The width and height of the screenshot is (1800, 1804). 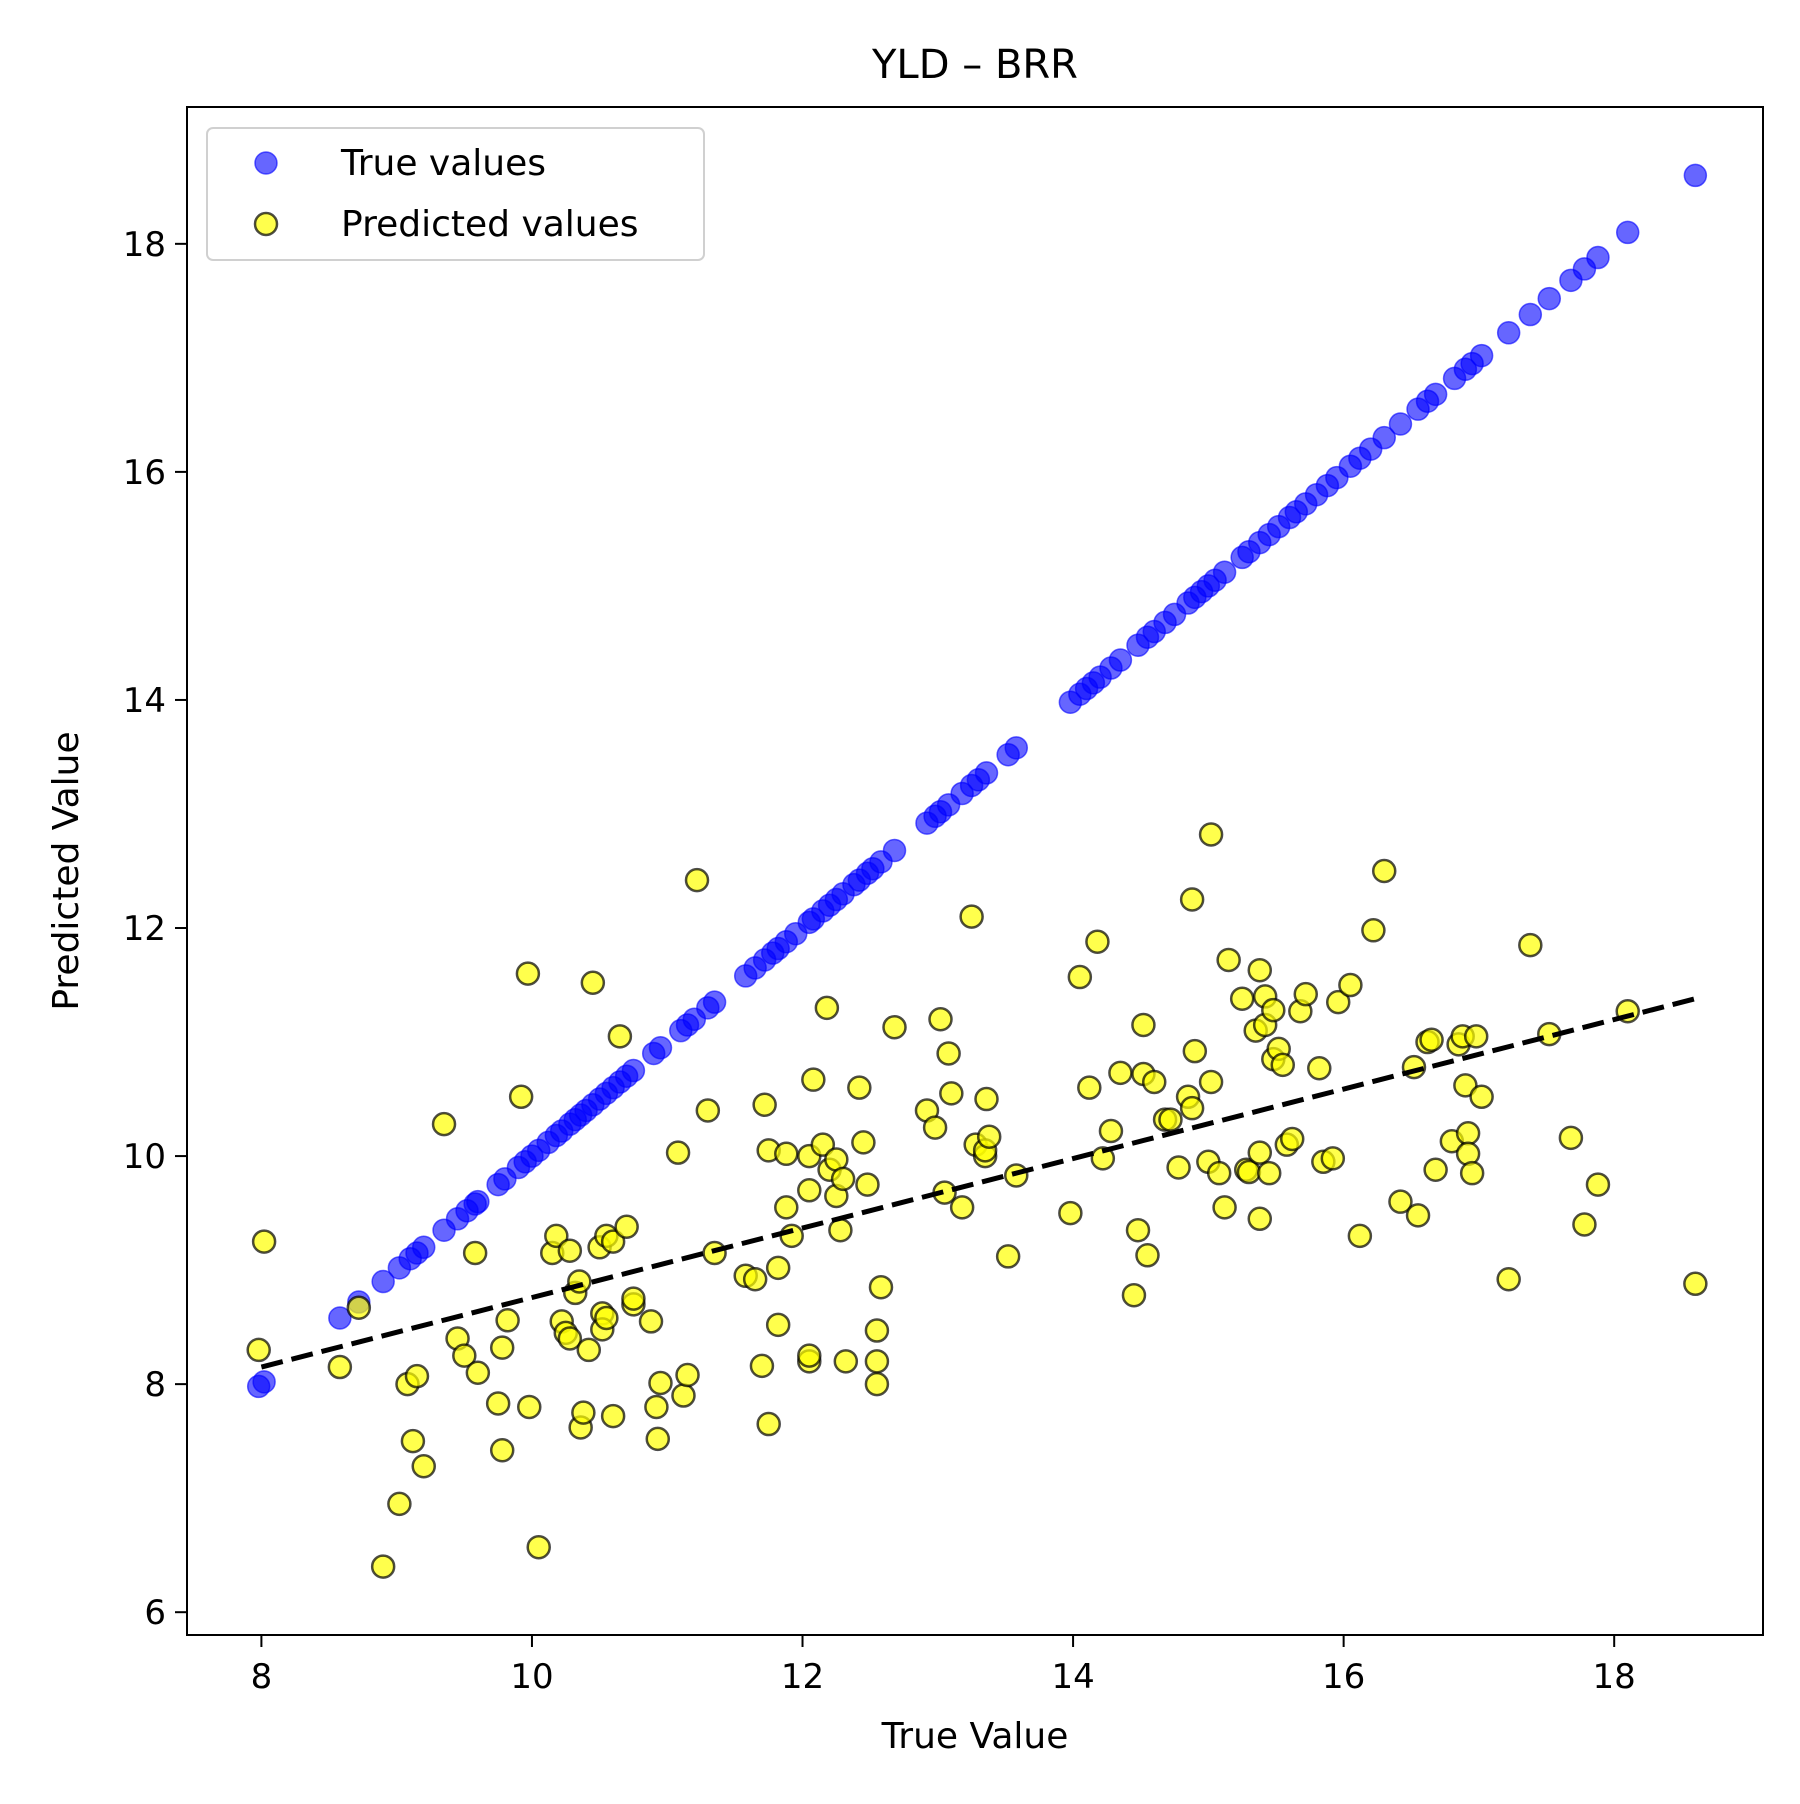 I want to click on y-tick-label: 8, so click(x=155, y=1385).